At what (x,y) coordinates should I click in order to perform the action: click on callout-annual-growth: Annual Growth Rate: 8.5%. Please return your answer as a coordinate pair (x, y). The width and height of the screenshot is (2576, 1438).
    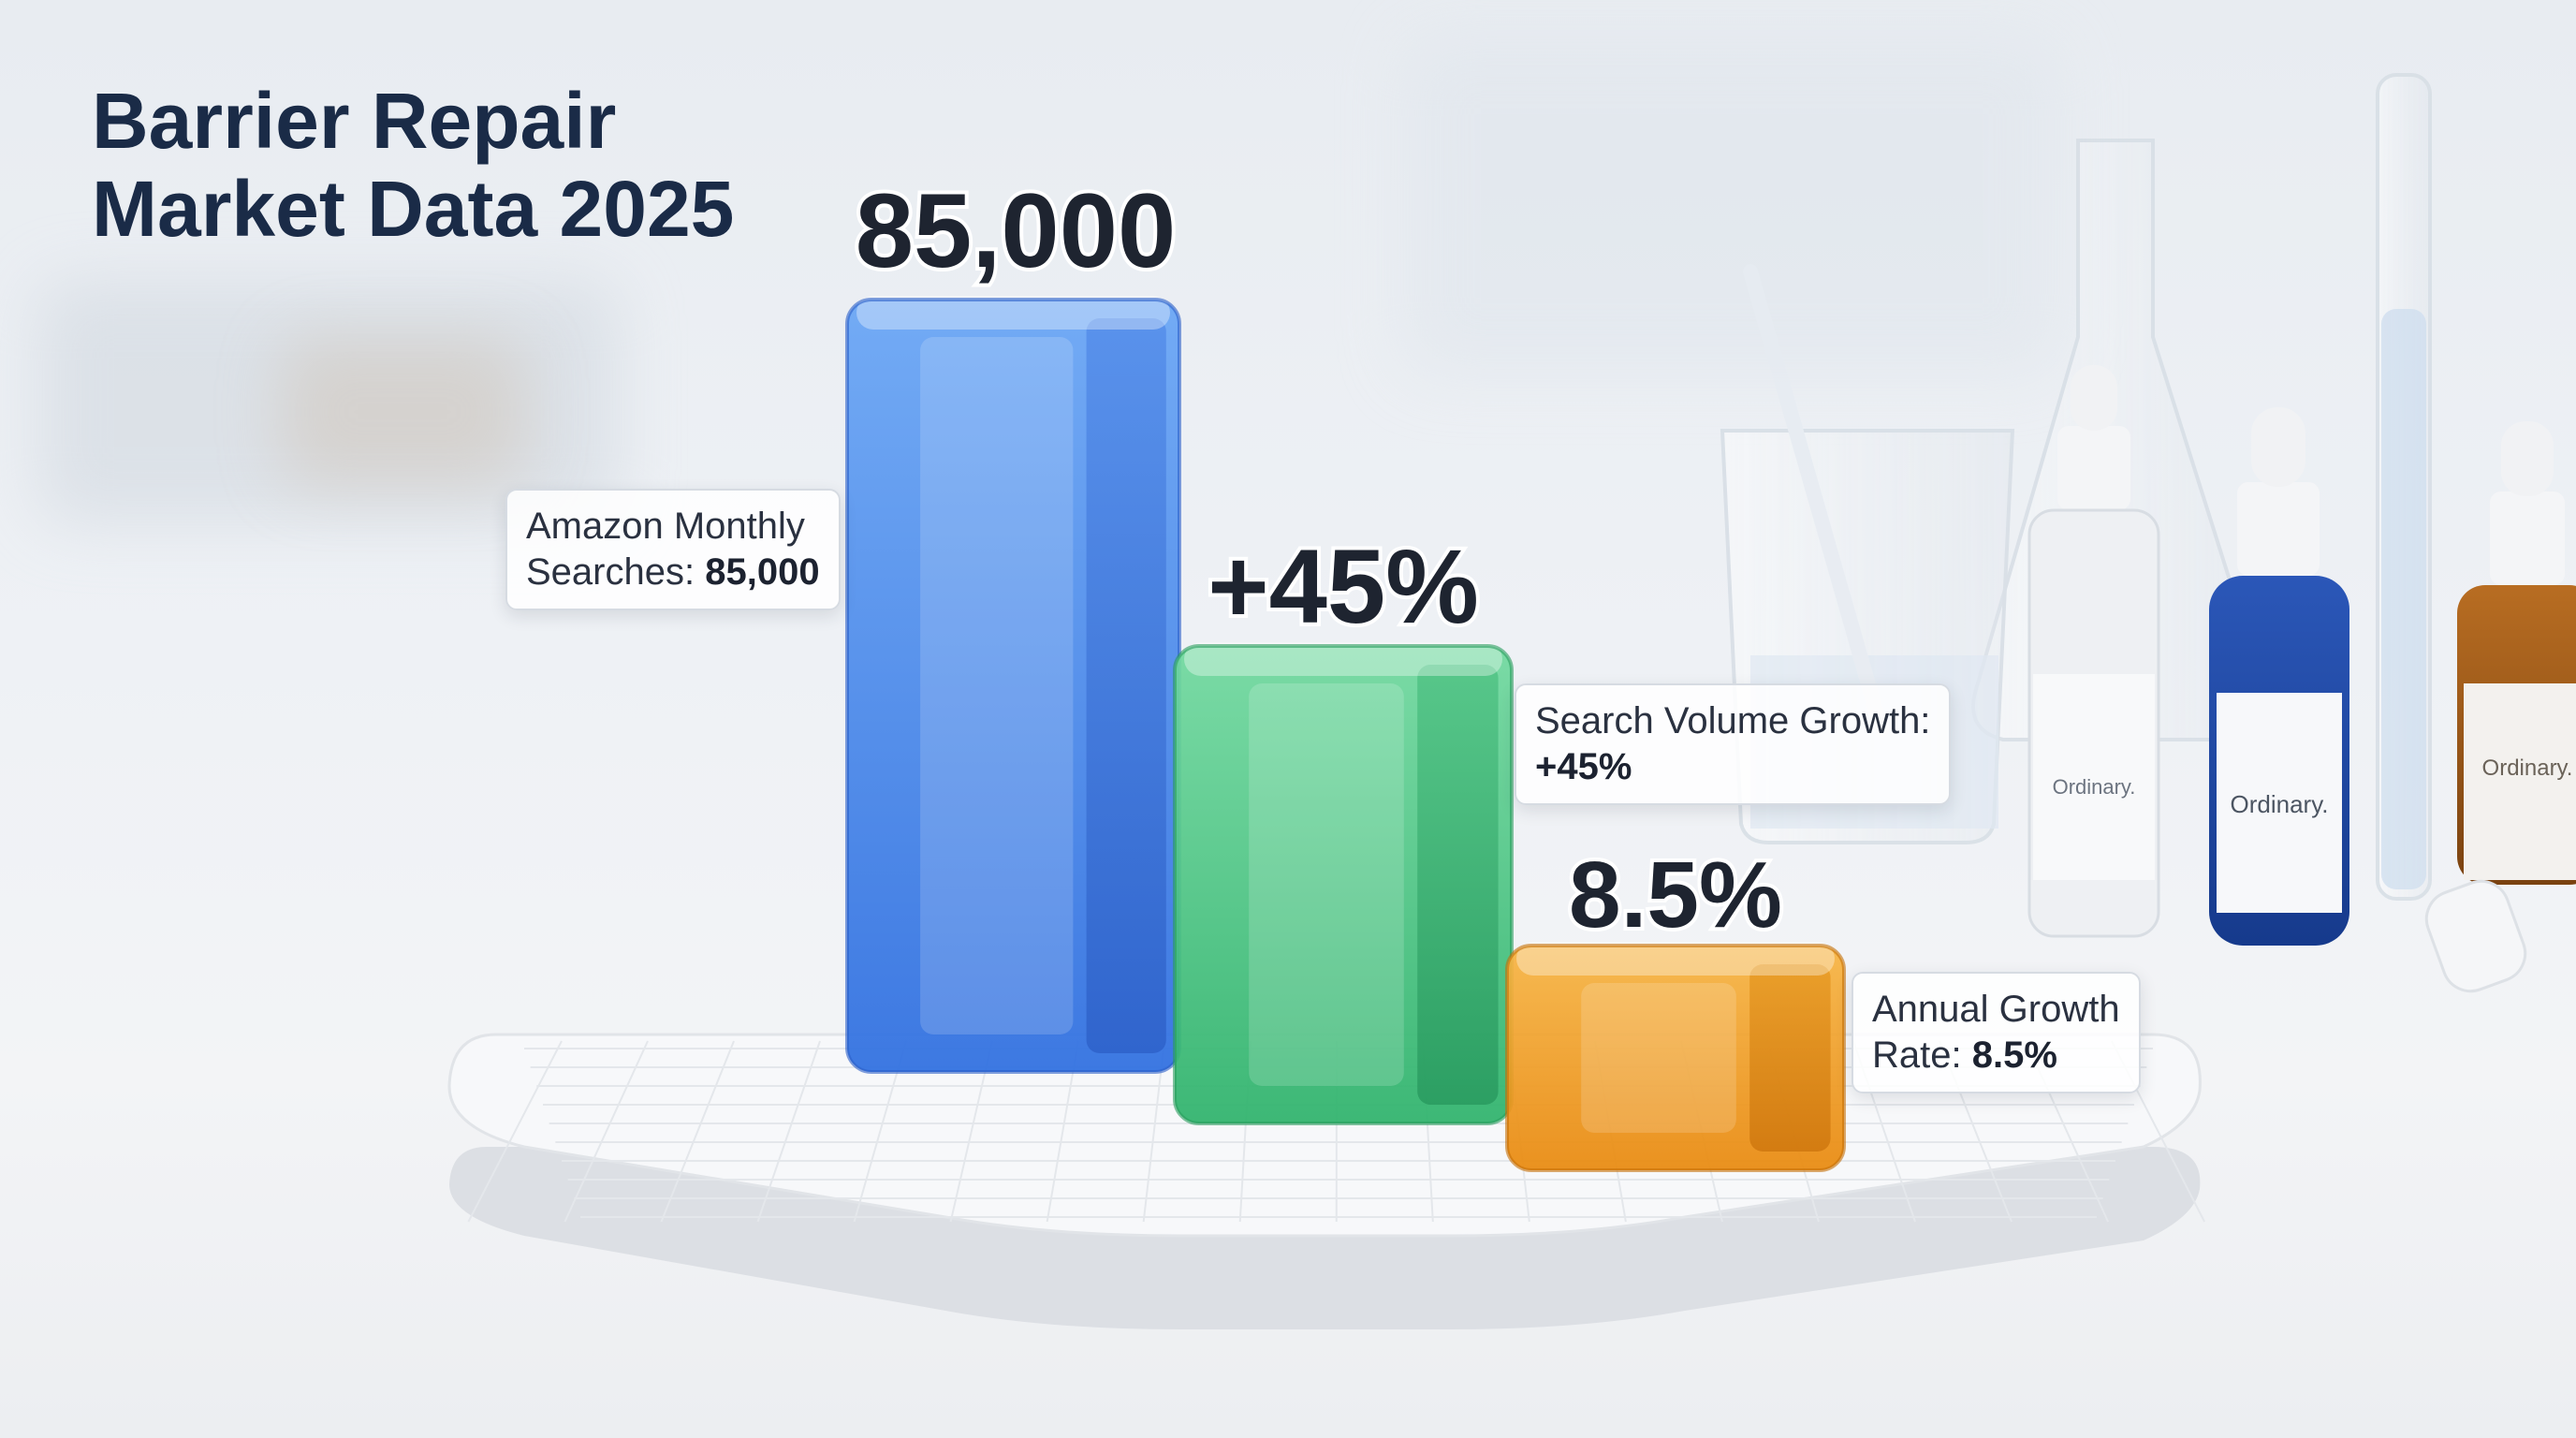
    Looking at the image, I should click on (1996, 1032).